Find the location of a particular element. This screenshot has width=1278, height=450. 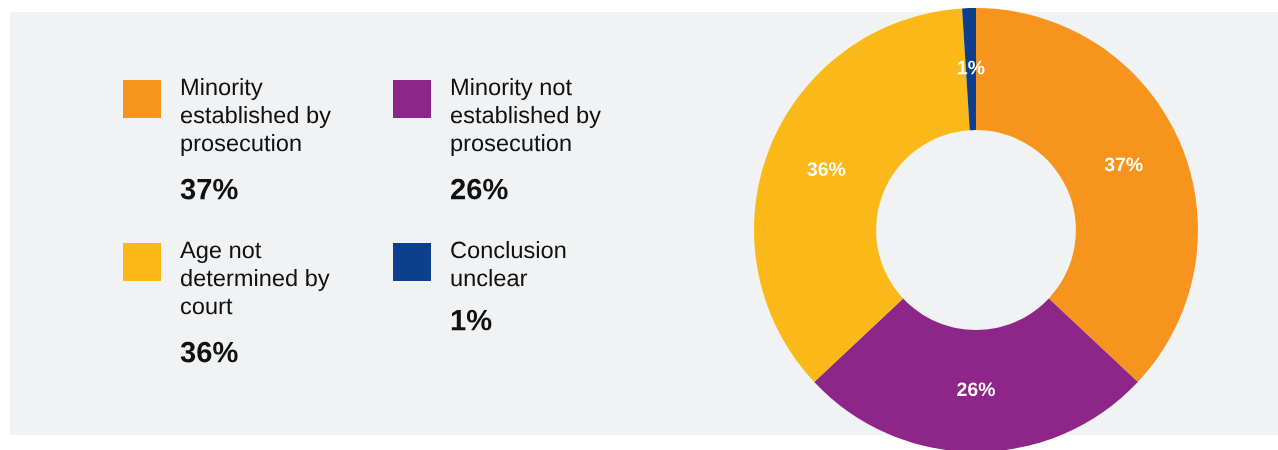

data-label: 26% is located at coordinates (976, 389).